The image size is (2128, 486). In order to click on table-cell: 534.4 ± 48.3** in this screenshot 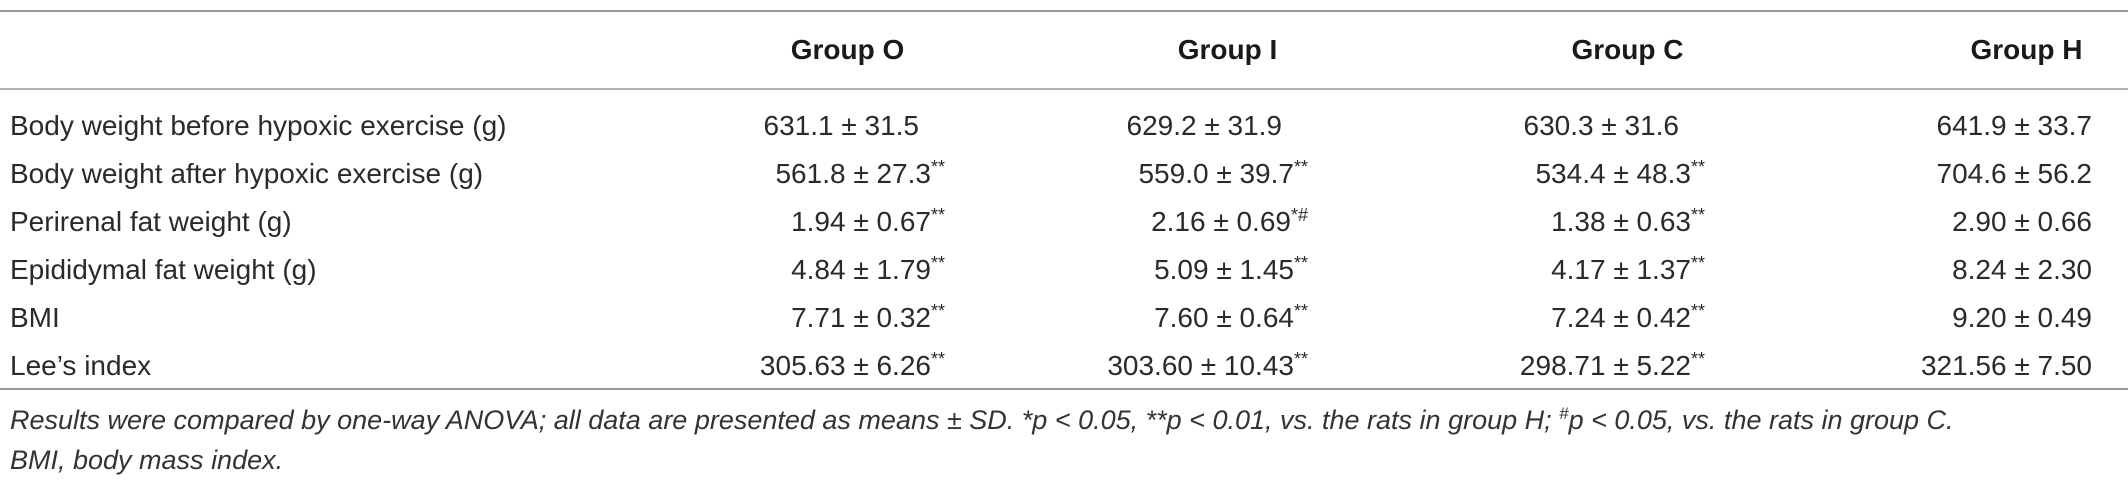, I will do `click(1617, 174)`.